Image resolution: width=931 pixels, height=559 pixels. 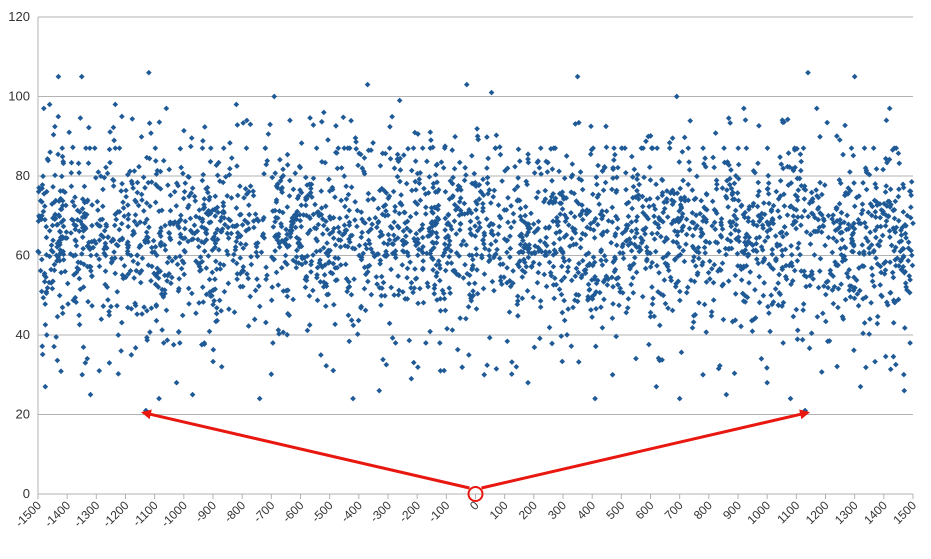 What do you see at coordinates (305, 449) in the screenshot?
I see `annotation-arrow` at bounding box center [305, 449].